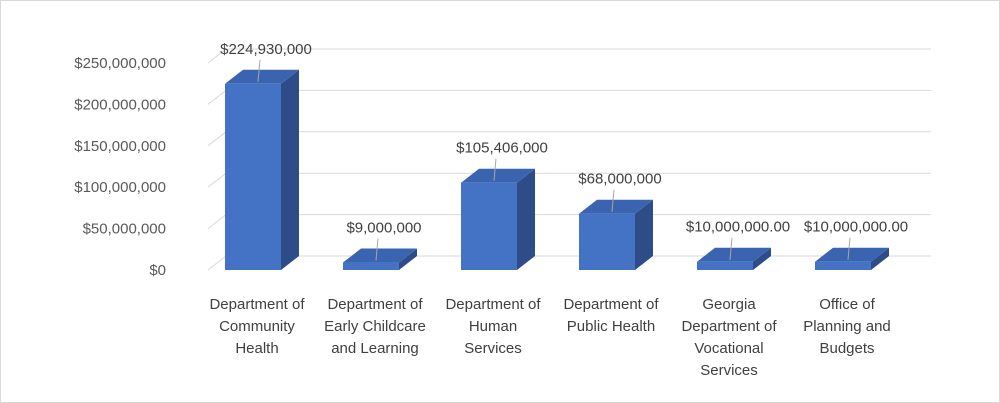  What do you see at coordinates (383, 228) in the screenshot?
I see `data-label: $9,000,000` at bounding box center [383, 228].